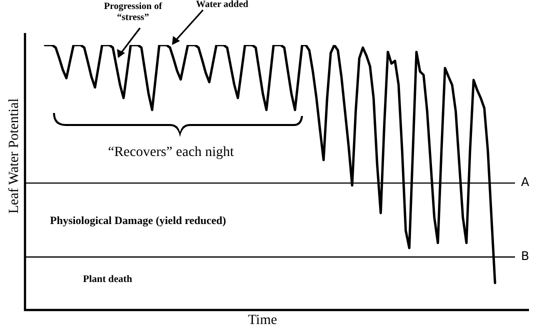 The width and height of the screenshot is (534, 333). Describe the element at coordinates (222, 5) in the screenshot. I see `text: Water added` at that location.